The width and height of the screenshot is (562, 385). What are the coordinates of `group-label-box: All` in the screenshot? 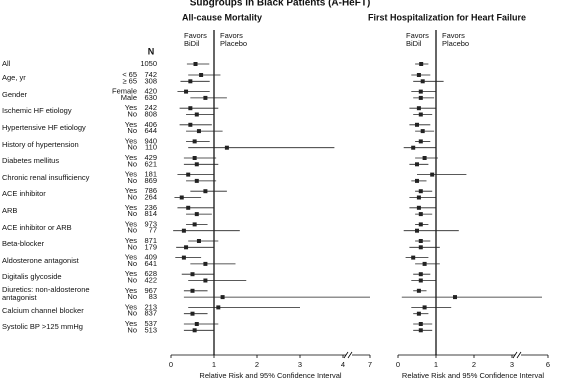 It's located at (6, 64).